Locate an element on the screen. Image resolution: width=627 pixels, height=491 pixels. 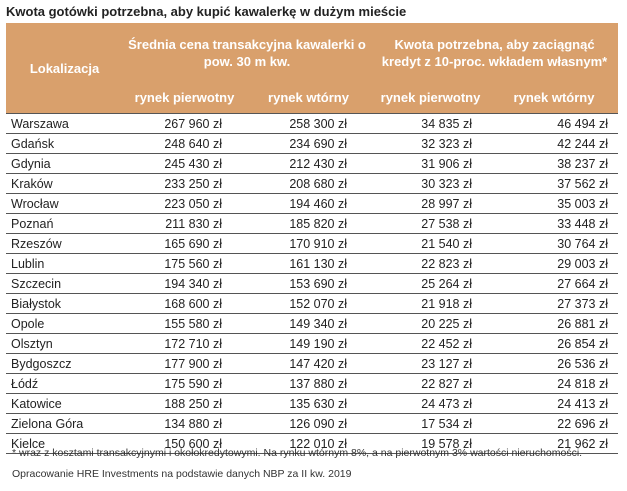
cell-secondary-price: 208 680 zł is located at coordinates (308, 183).